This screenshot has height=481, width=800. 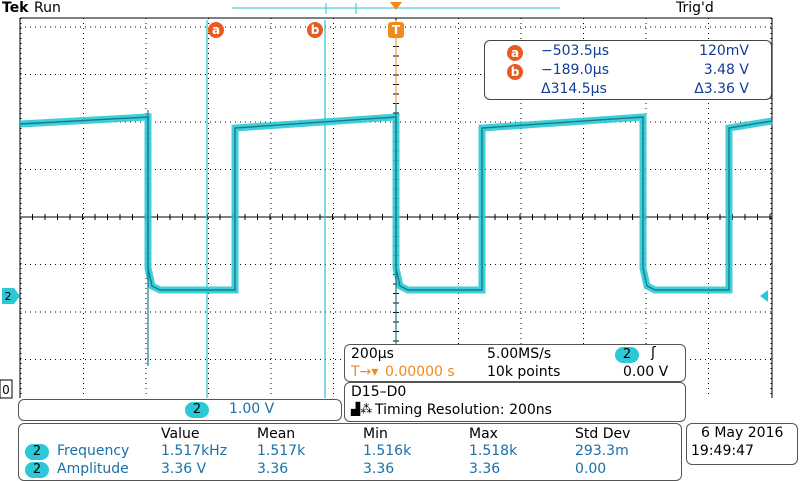 I want to click on cursor-b-value: 3.48 V, so click(x=726, y=70).